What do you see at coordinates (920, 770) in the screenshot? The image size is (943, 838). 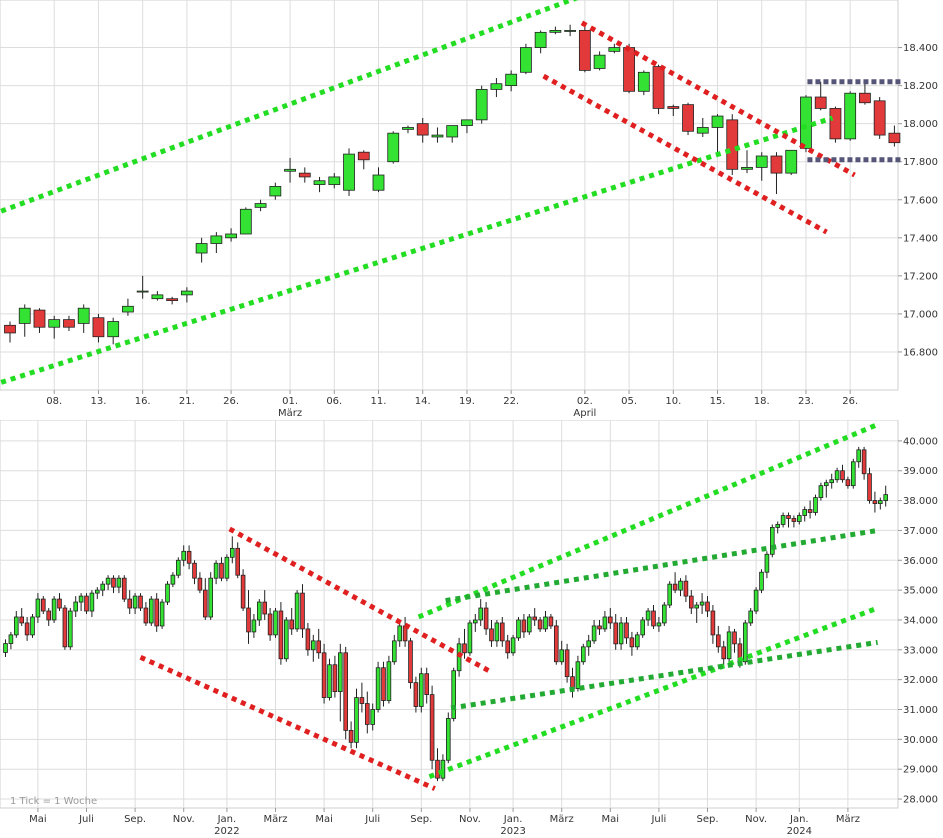 I see `y-tick-label: 29.000` at bounding box center [920, 770].